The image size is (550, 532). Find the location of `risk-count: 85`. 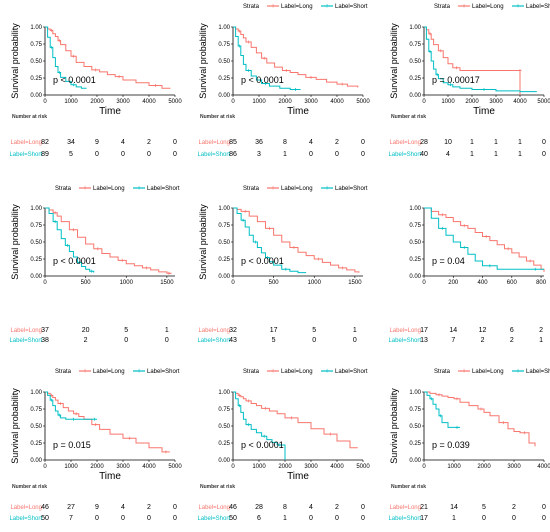

risk-count: 85 is located at coordinates (233, 142).